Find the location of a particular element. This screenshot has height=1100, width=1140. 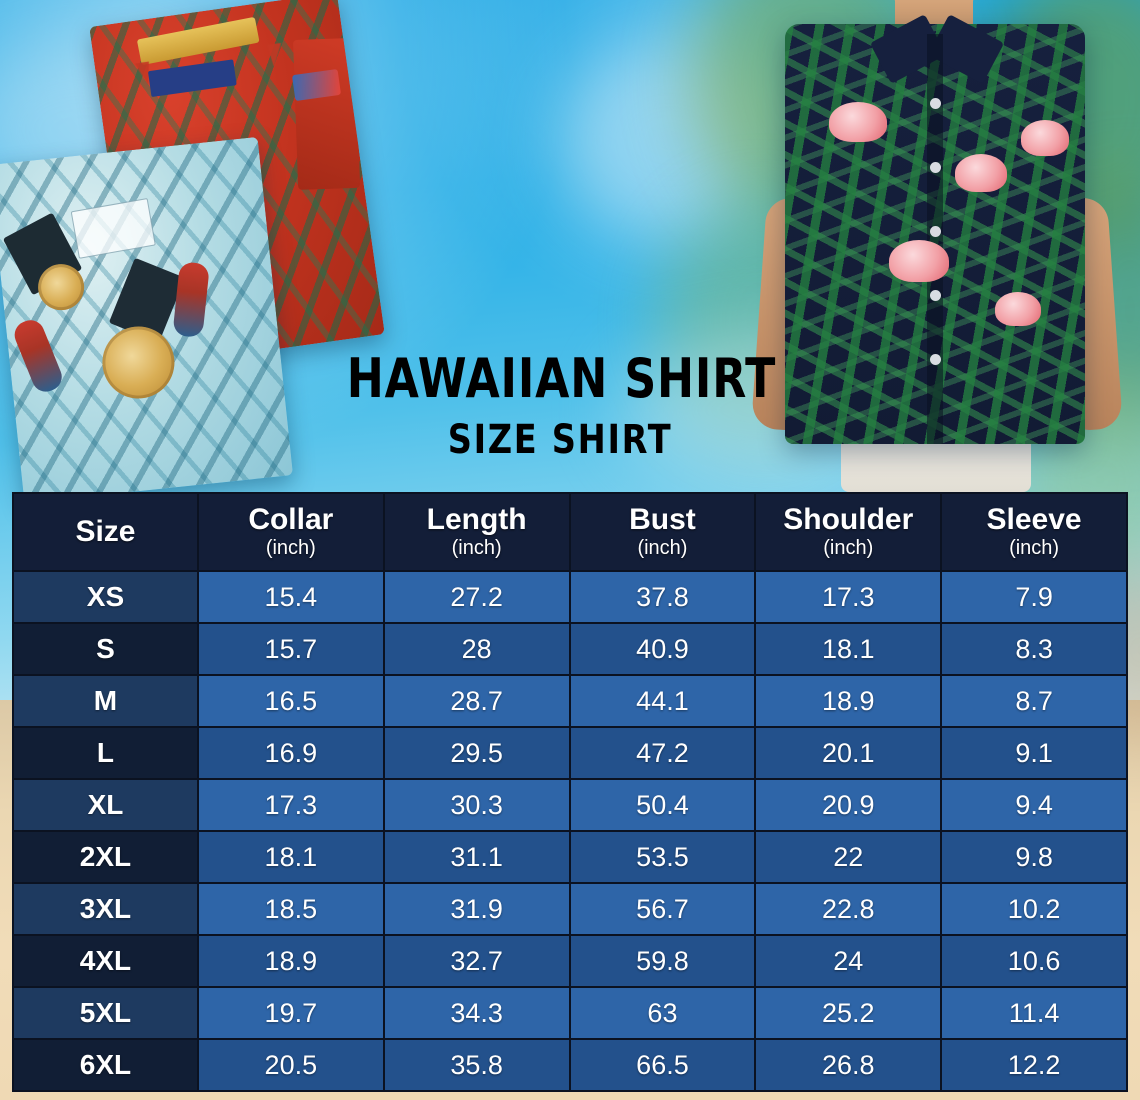

bust-cell: 47.2 is located at coordinates (662, 753).